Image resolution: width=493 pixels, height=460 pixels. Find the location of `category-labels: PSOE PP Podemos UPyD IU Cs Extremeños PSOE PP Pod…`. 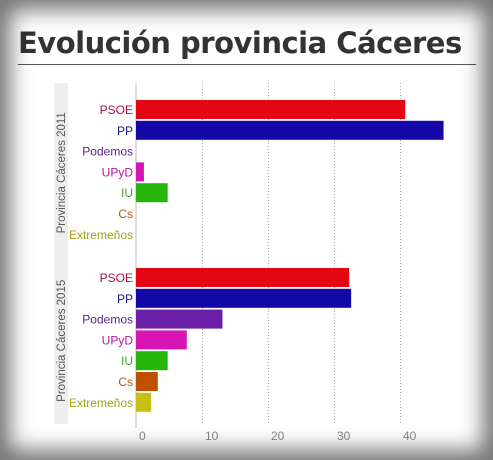

category-labels: PSOE PP Podemos UPyD IU Cs Extremeños PSOE PP Pod… is located at coordinates (101, 256).